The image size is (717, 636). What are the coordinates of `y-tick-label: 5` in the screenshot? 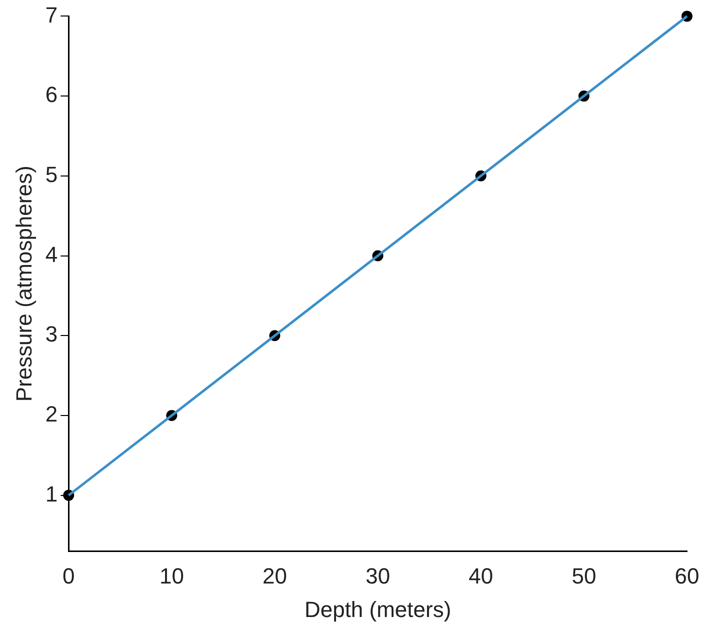 It's located at (51, 174).